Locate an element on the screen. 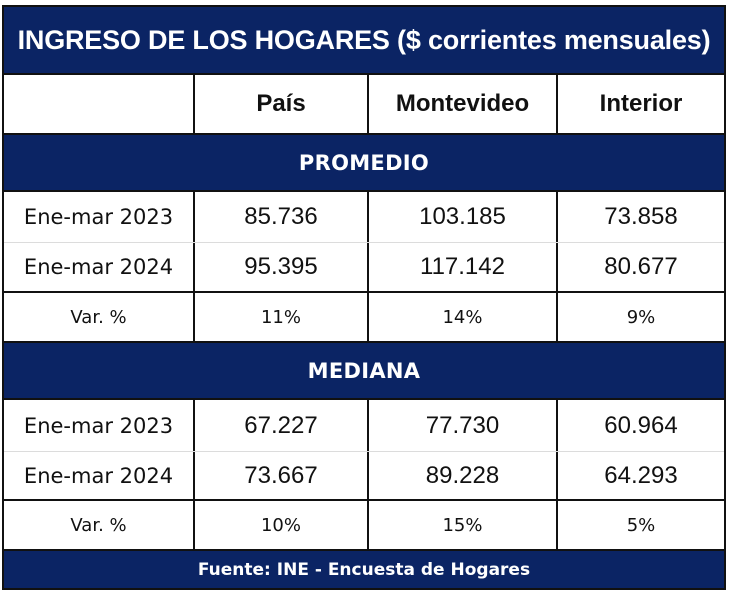 The height and width of the screenshot is (594, 730). variation-row: Var. % 11% 14% 9% is located at coordinates (364, 318).